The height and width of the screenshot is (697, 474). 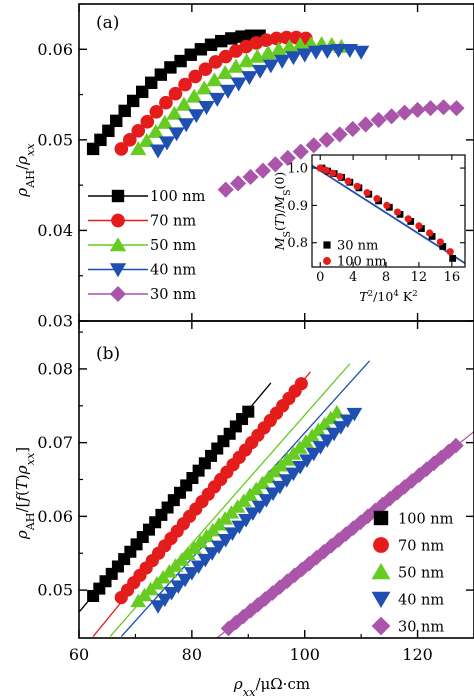 What do you see at coordinates (297, 206) in the screenshot?
I see `inset-y-tick-label: 0.9` at bounding box center [297, 206].